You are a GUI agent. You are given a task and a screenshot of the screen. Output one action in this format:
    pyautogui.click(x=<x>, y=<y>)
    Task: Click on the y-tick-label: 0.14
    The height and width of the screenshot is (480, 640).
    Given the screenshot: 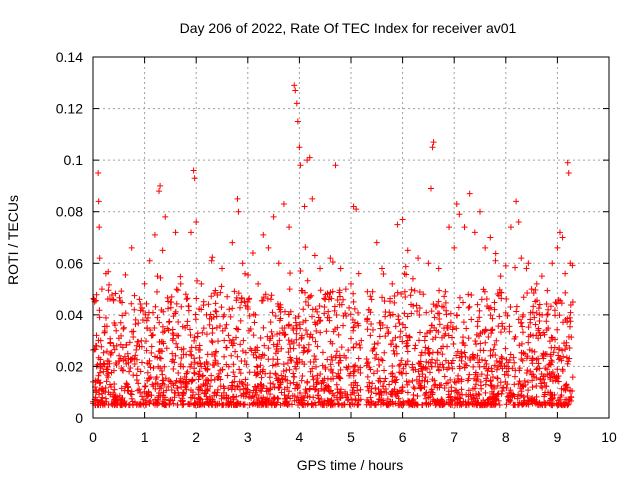 What is the action you would take?
    pyautogui.click(x=69, y=57)
    